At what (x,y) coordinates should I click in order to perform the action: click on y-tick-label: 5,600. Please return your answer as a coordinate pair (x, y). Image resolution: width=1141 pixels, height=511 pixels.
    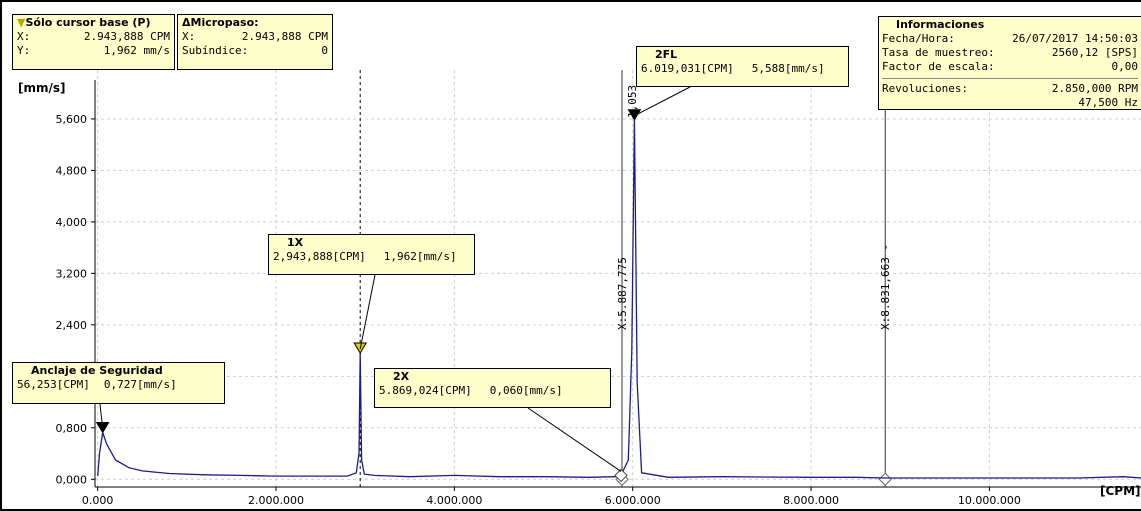
    Looking at the image, I should click on (72, 119).